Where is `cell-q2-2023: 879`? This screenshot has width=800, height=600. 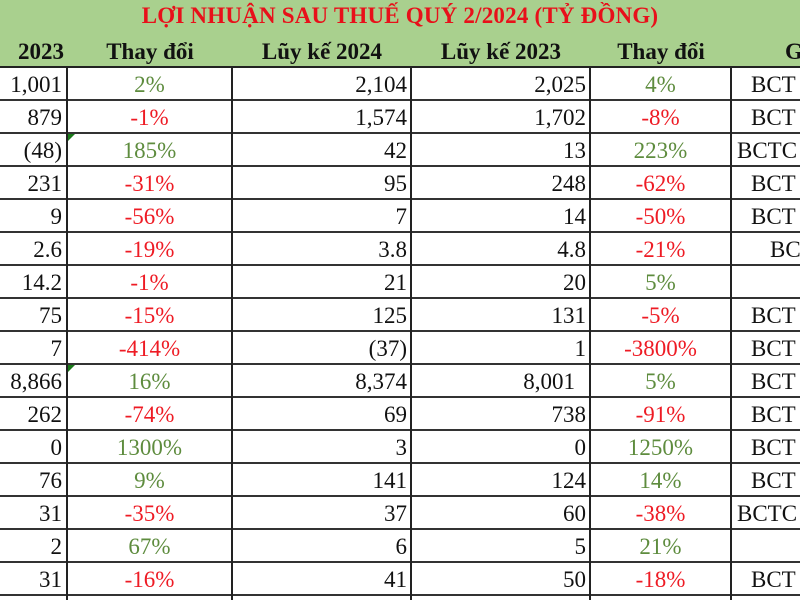 cell-q2-2023: 879 is located at coordinates (45, 117).